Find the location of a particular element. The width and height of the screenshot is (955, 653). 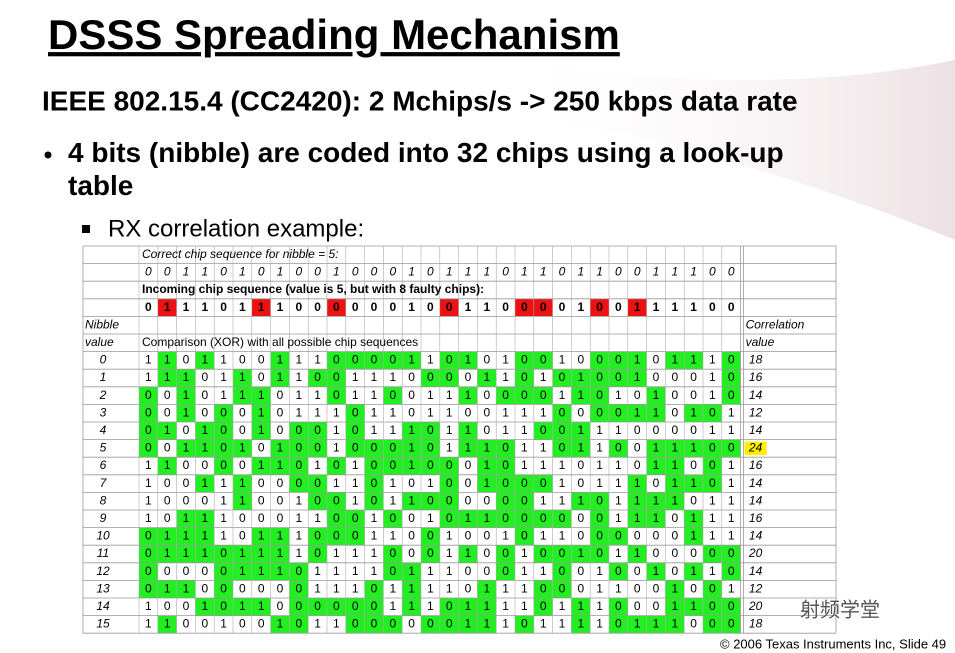

correct-chip: 1 is located at coordinates (411, 272).